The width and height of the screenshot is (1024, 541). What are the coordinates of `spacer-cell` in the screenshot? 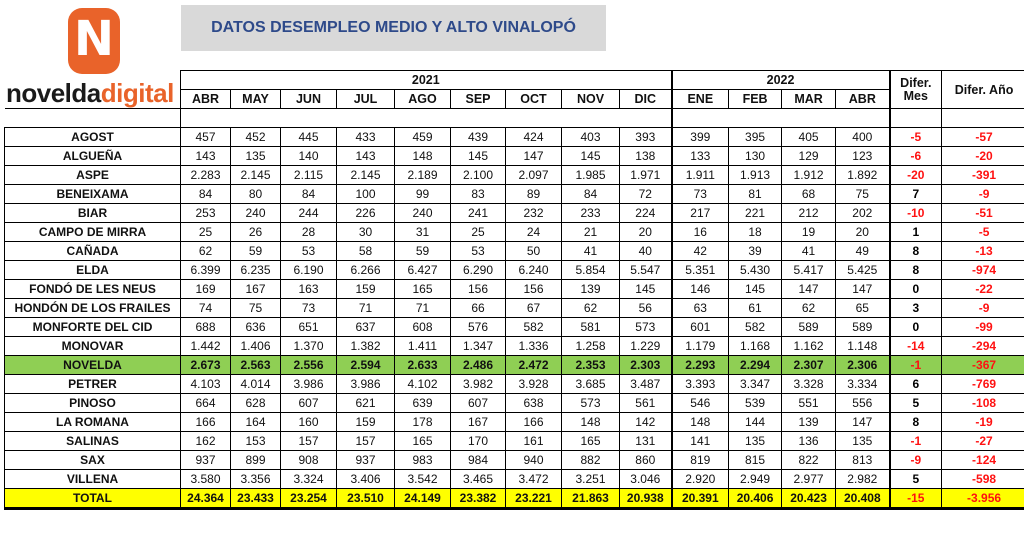 It's located at (426, 118).